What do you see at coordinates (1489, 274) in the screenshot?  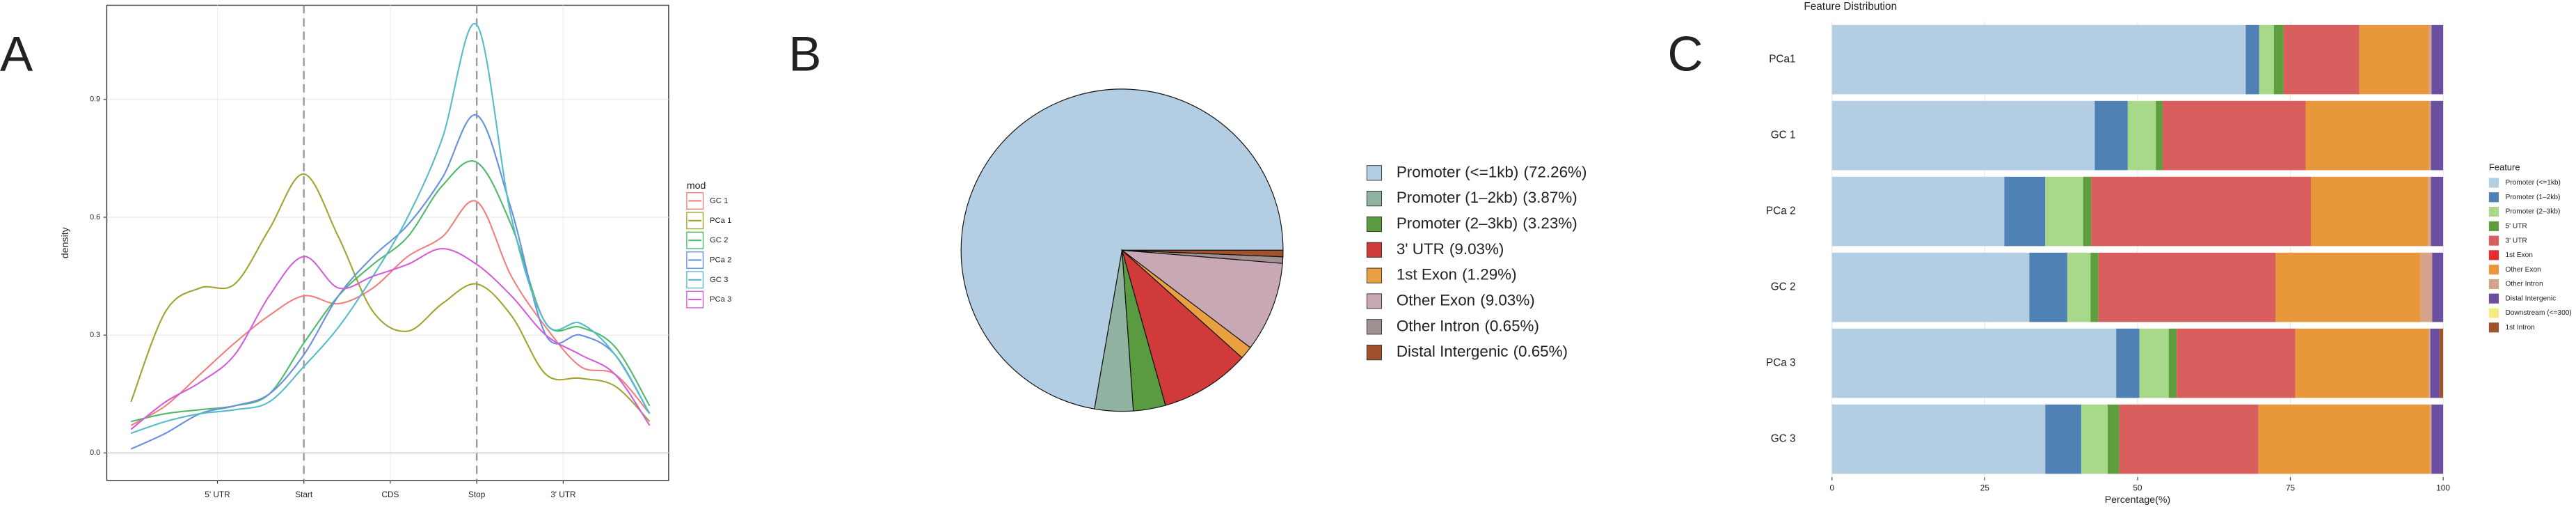 I see `legend-value: (1.29%)` at bounding box center [1489, 274].